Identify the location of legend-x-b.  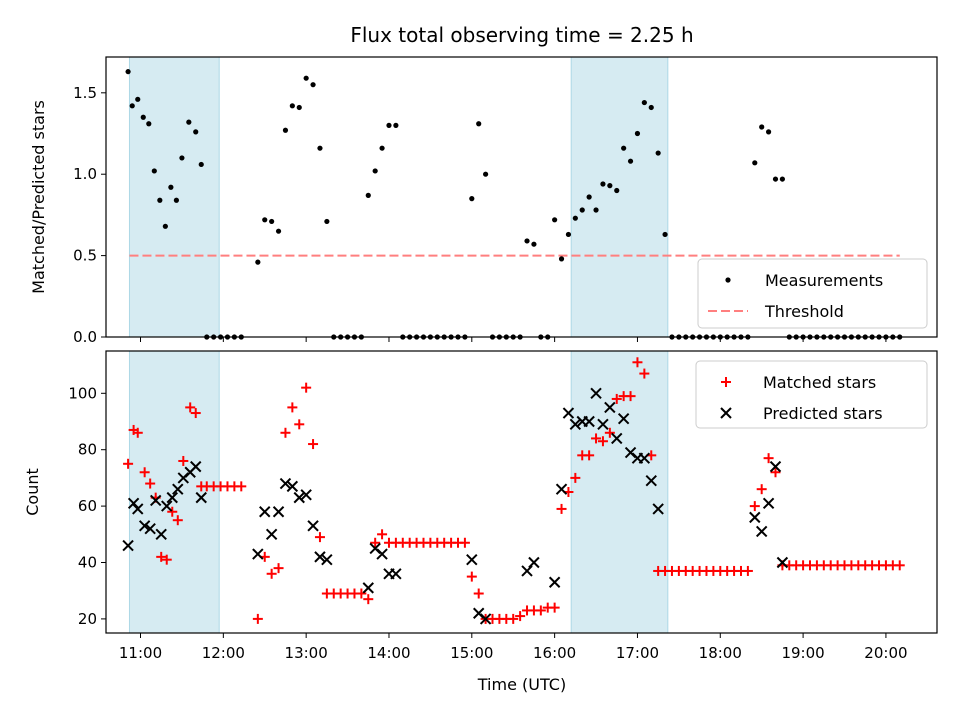
(726, 413).